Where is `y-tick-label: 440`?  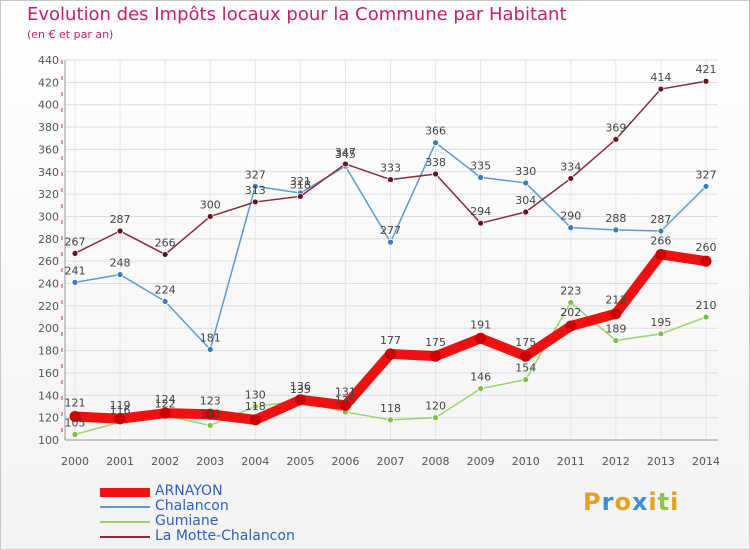
y-tick-label: 440 is located at coordinates (48, 60).